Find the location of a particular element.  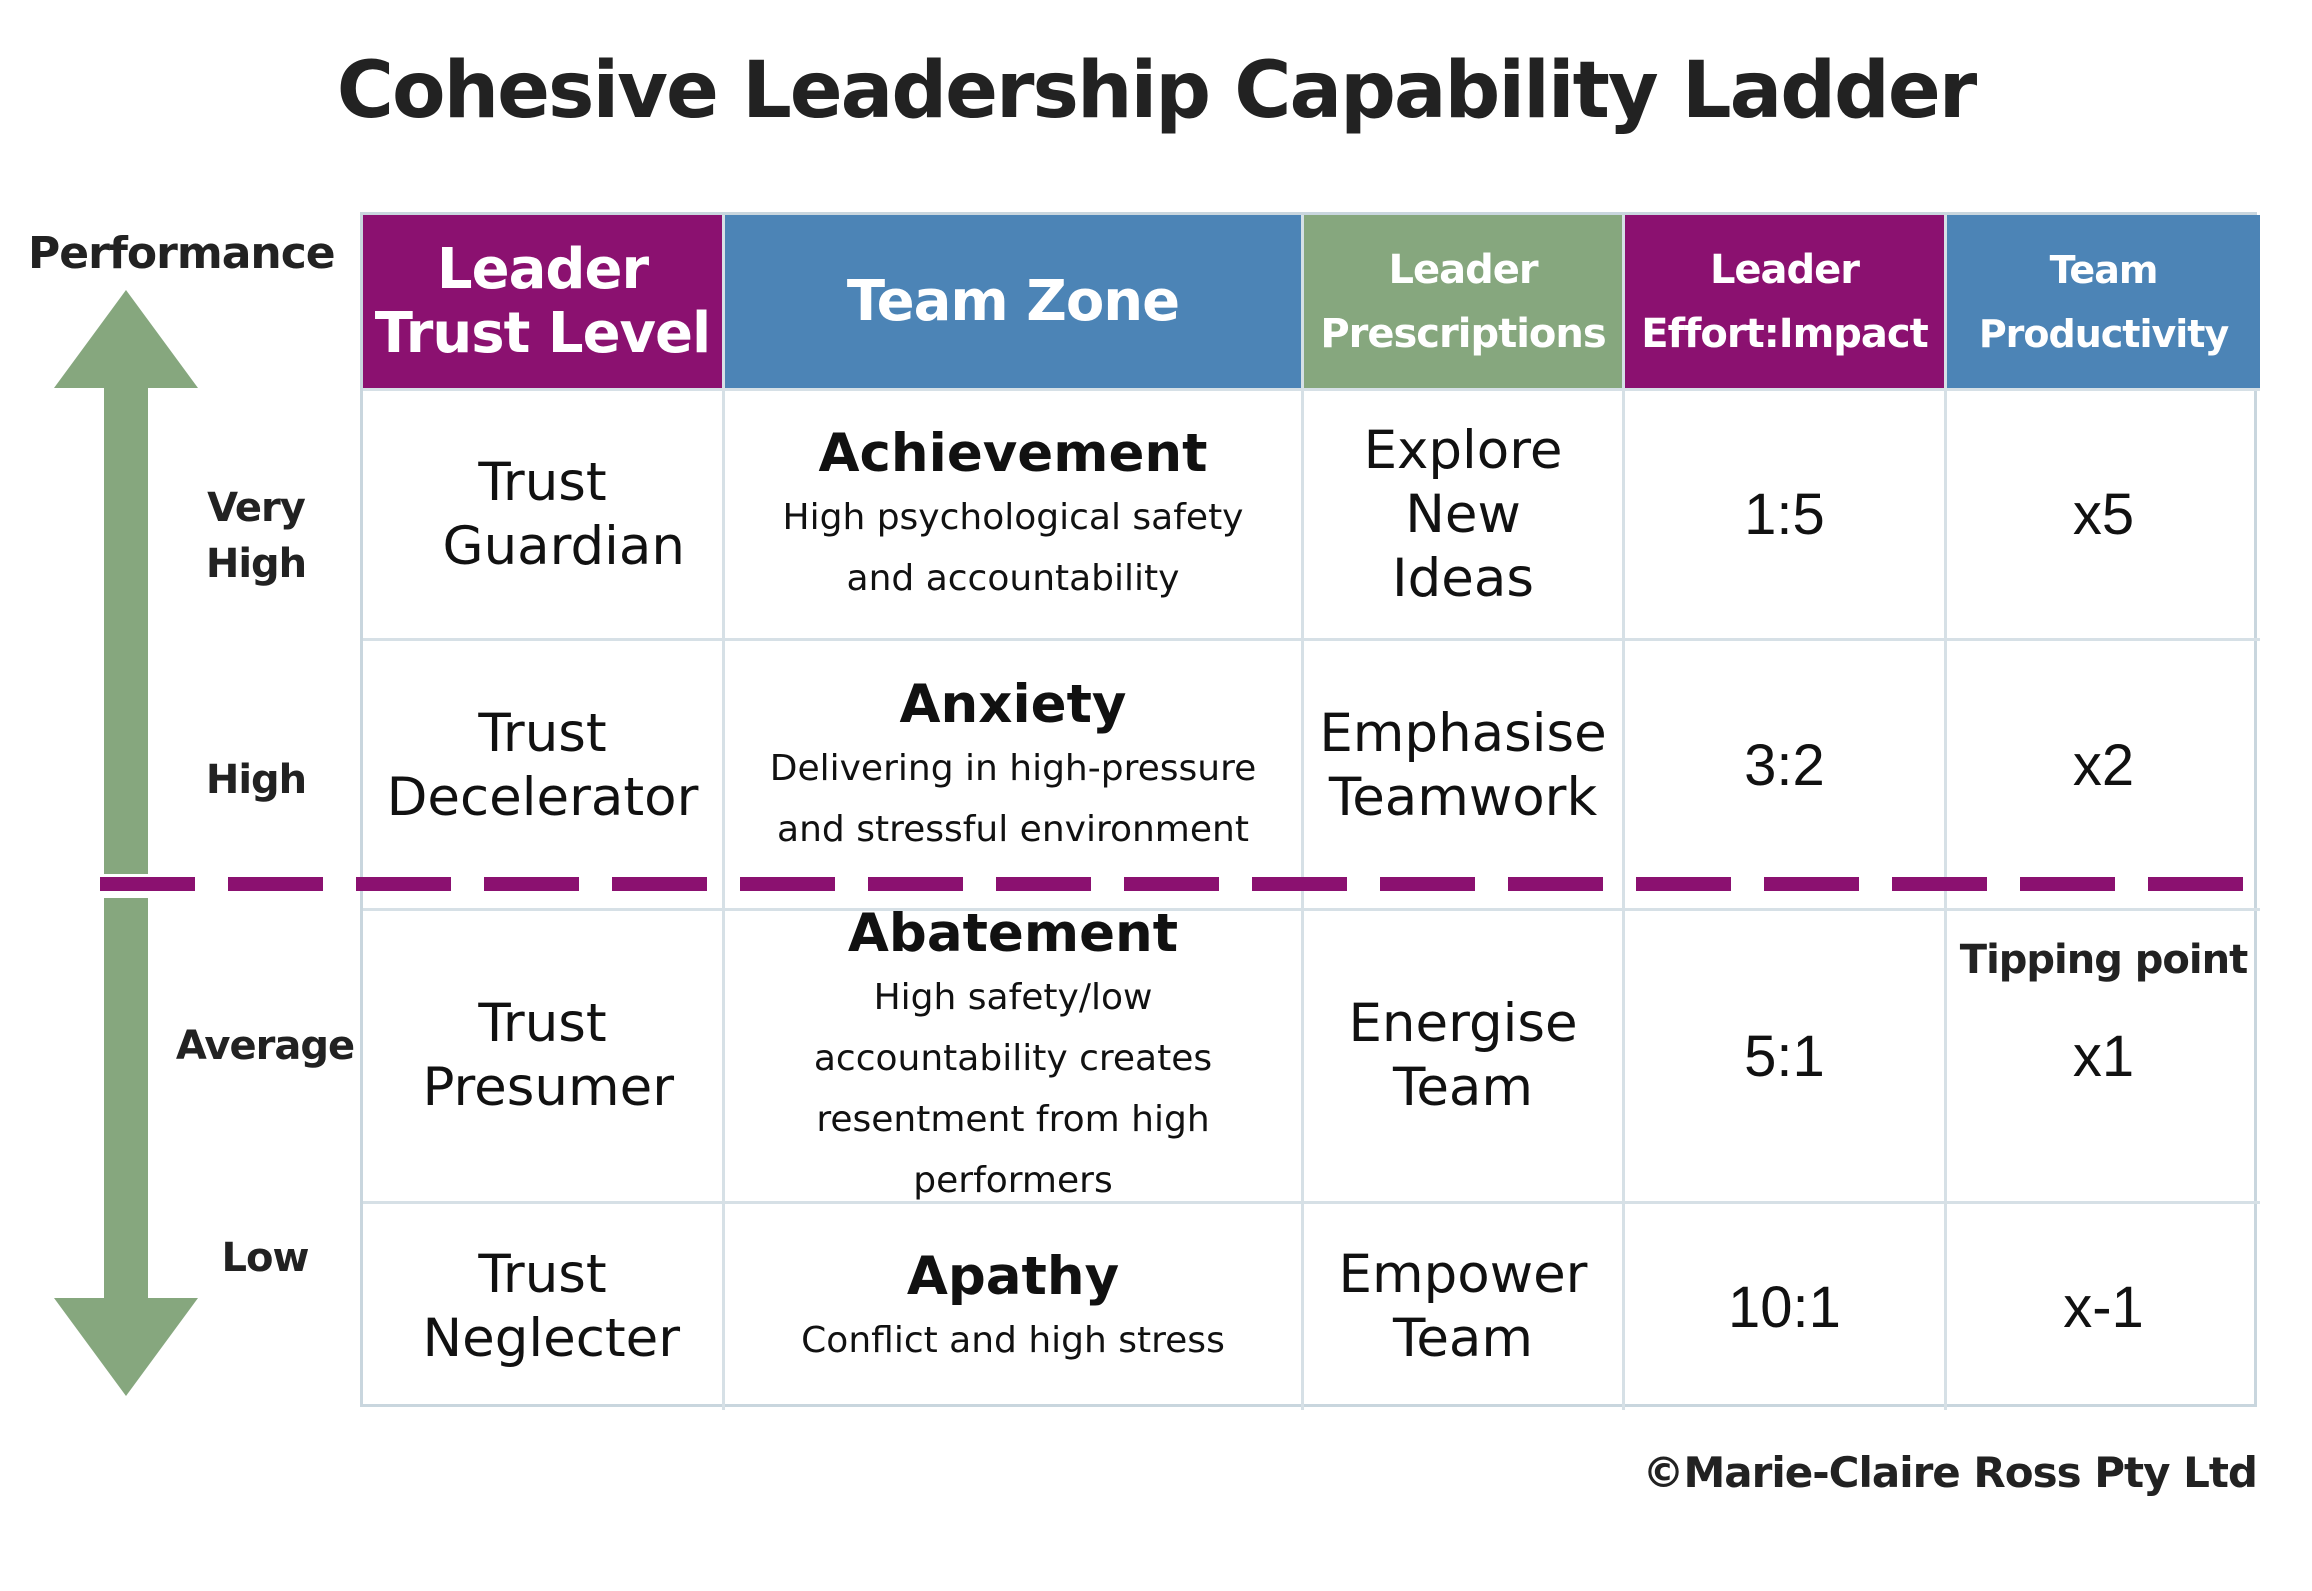

table-row-2-effort-impact: 3:2 is located at coordinates (1786, 776).